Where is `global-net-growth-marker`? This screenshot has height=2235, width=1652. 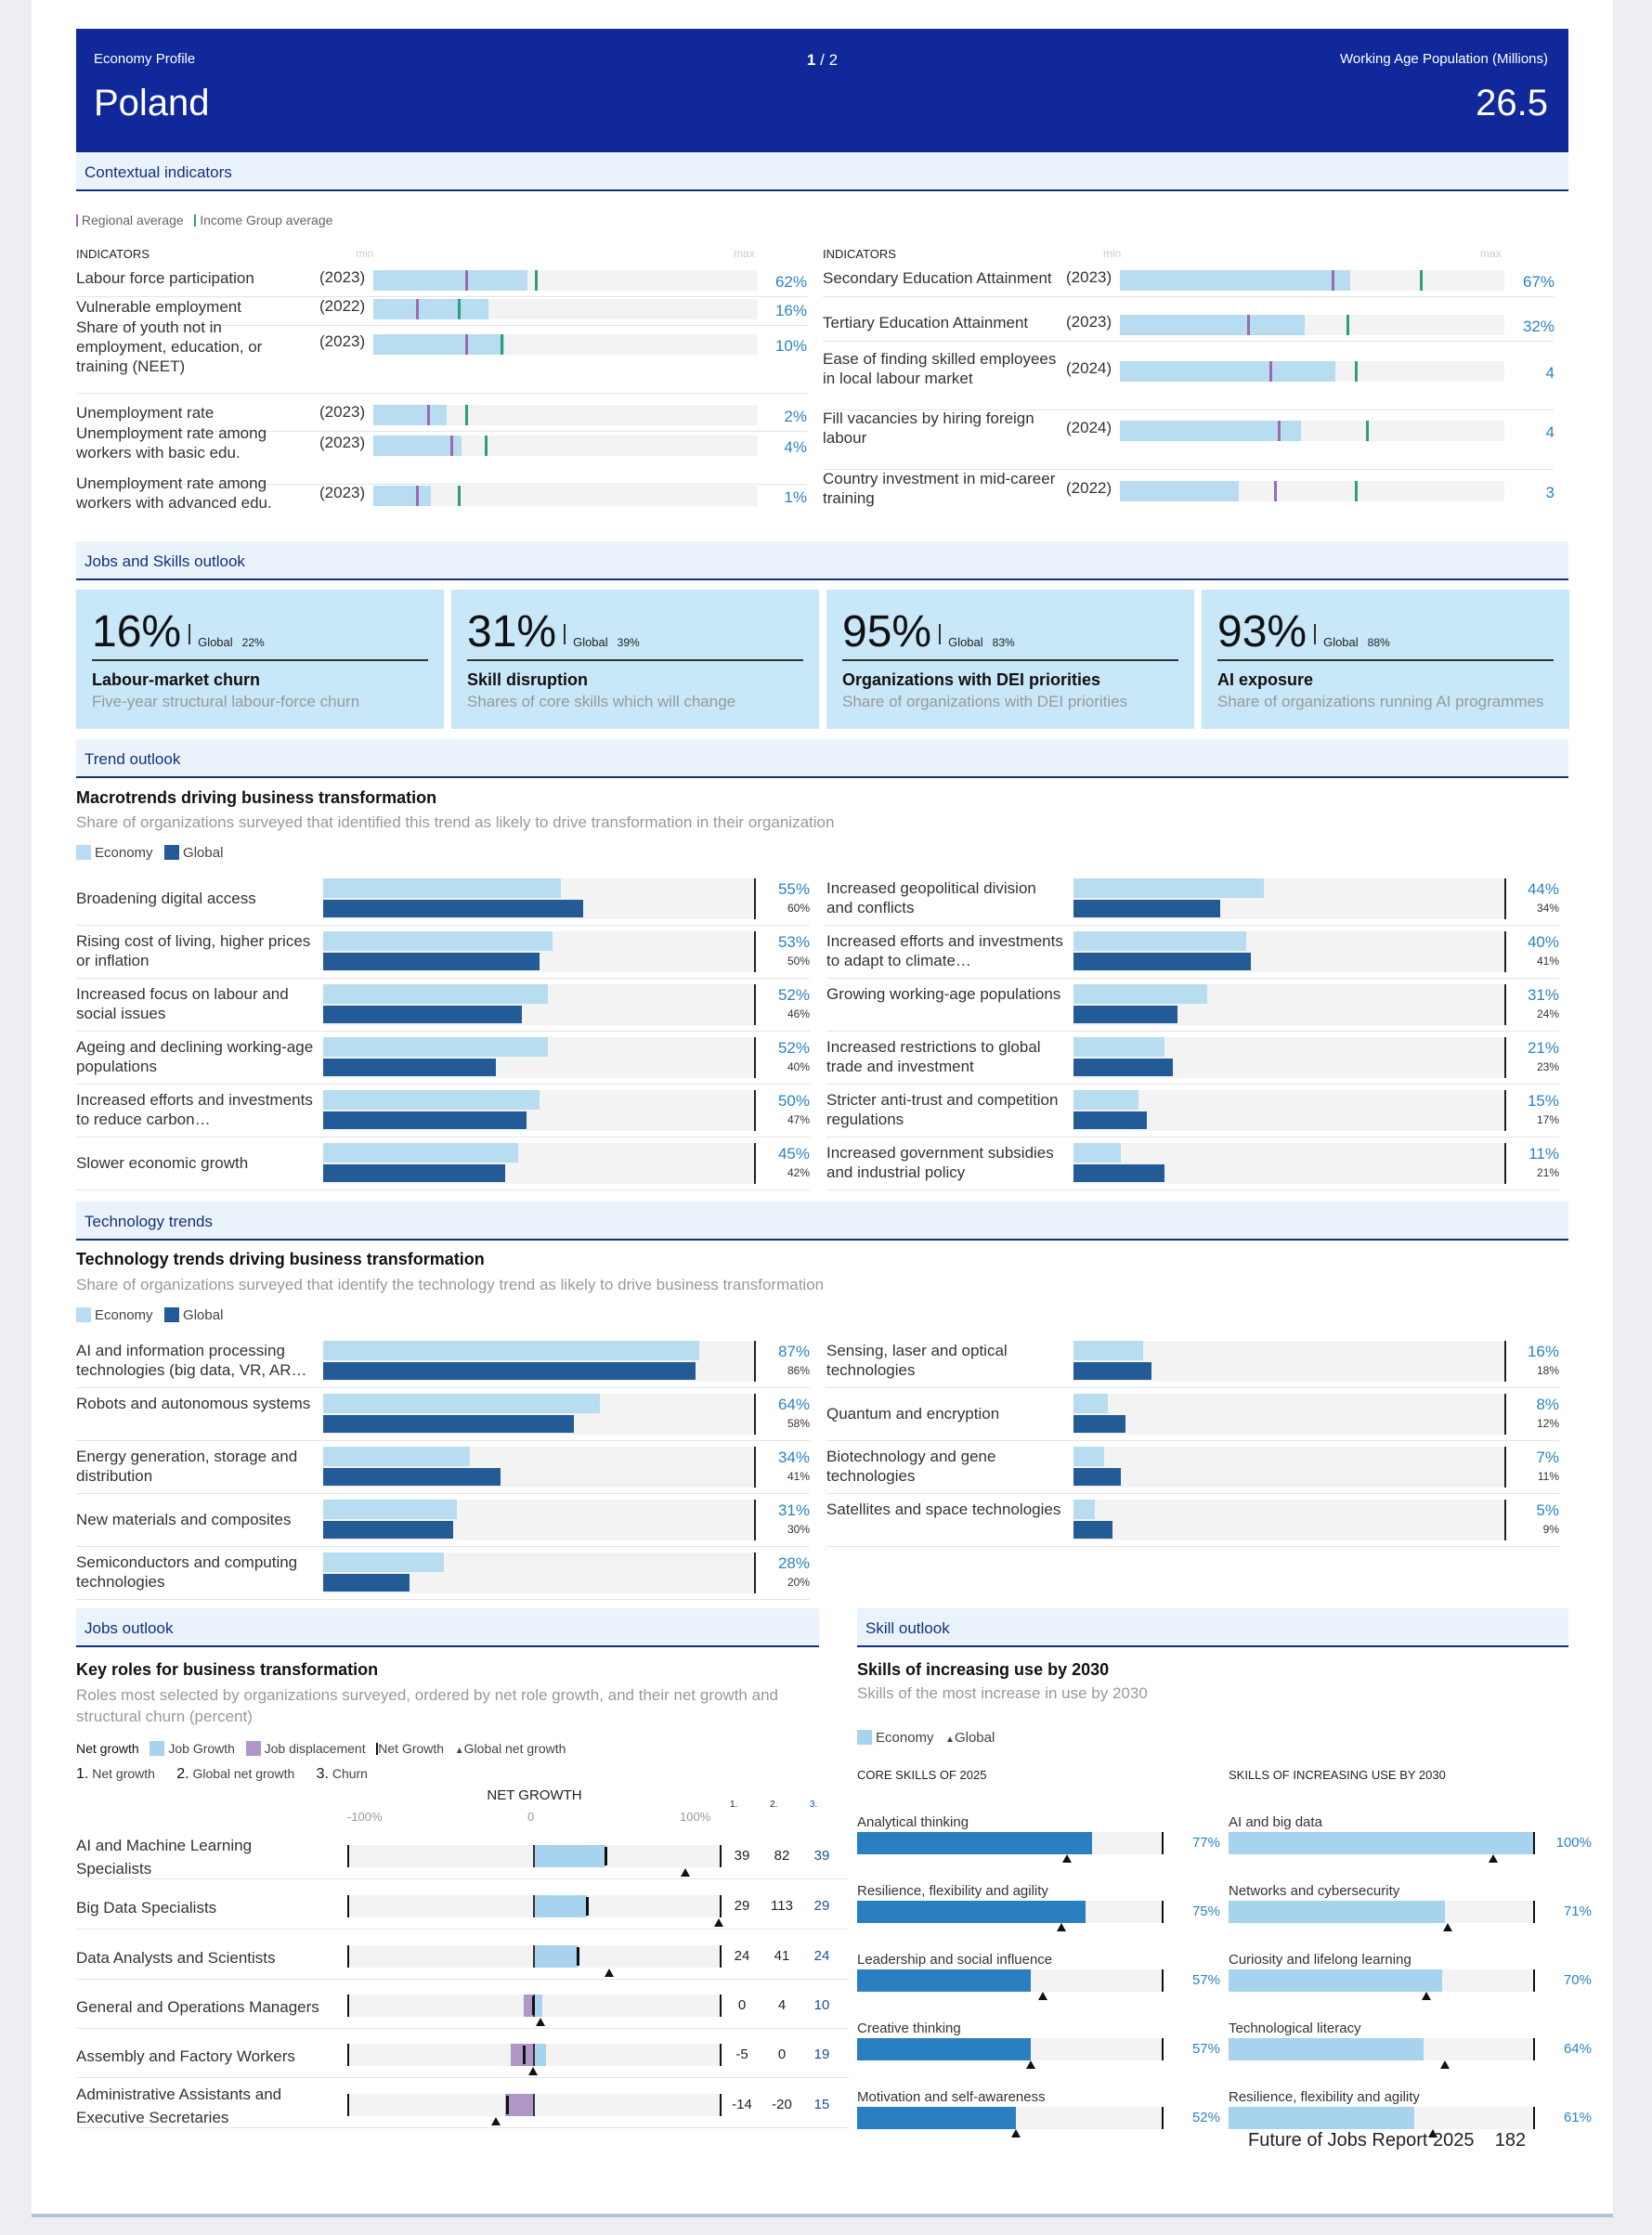
global-net-growth-marker is located at coordinates (719, 1922).